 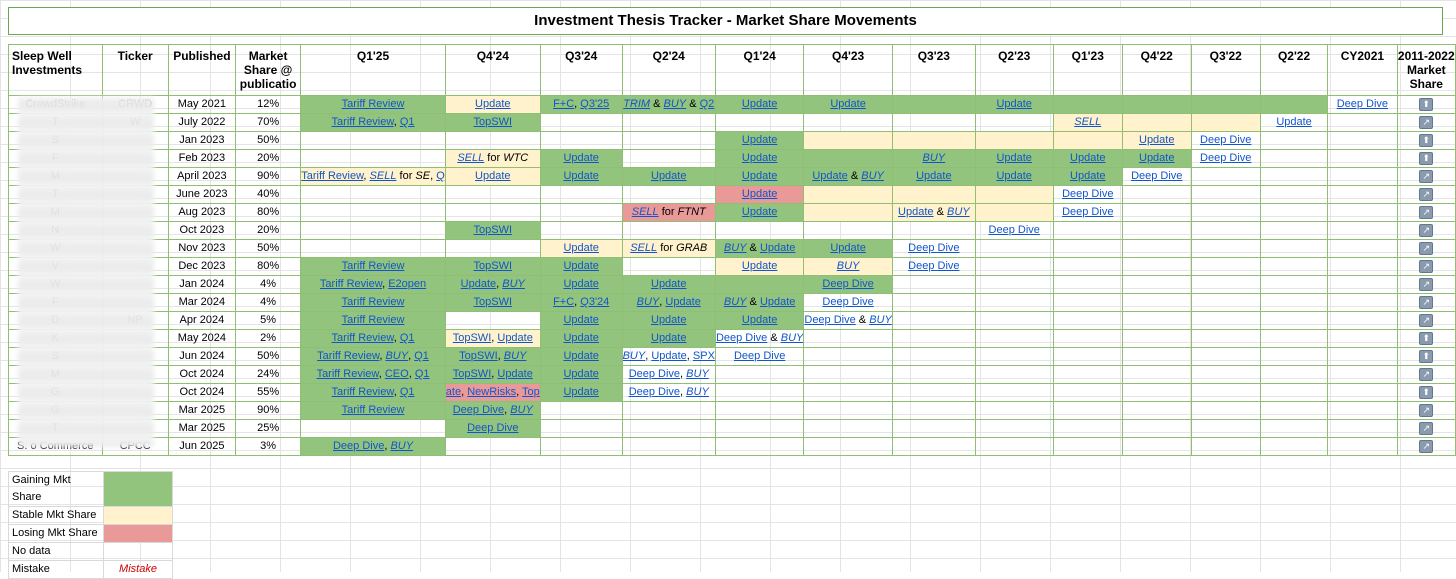 I want to click on quarter-cell: Tariff Review, E2open, so click(x=373, y=284).